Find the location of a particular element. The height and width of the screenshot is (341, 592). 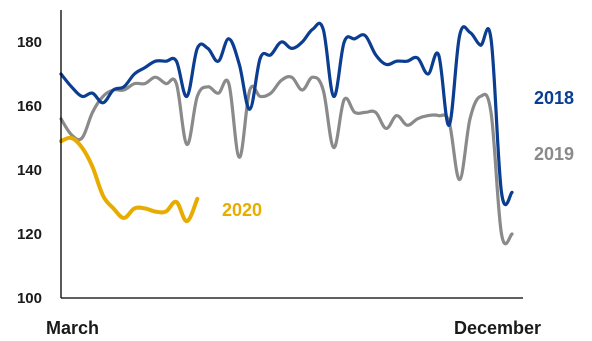

x-tick-label-start: March is located at coordinates (72, 328).